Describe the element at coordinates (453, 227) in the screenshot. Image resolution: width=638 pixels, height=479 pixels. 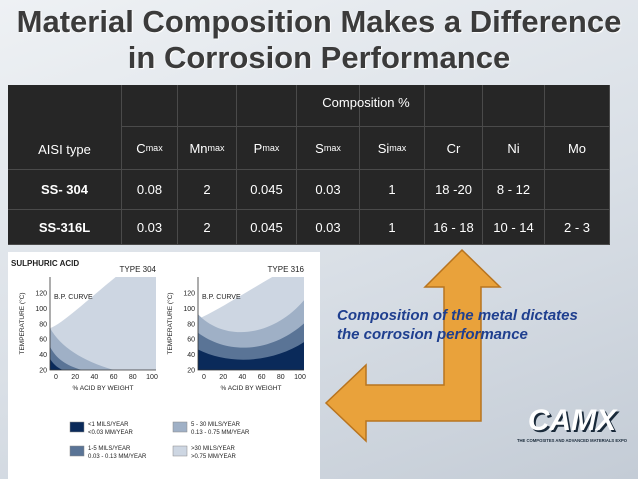
I see `value: 16 - 18` at that location.